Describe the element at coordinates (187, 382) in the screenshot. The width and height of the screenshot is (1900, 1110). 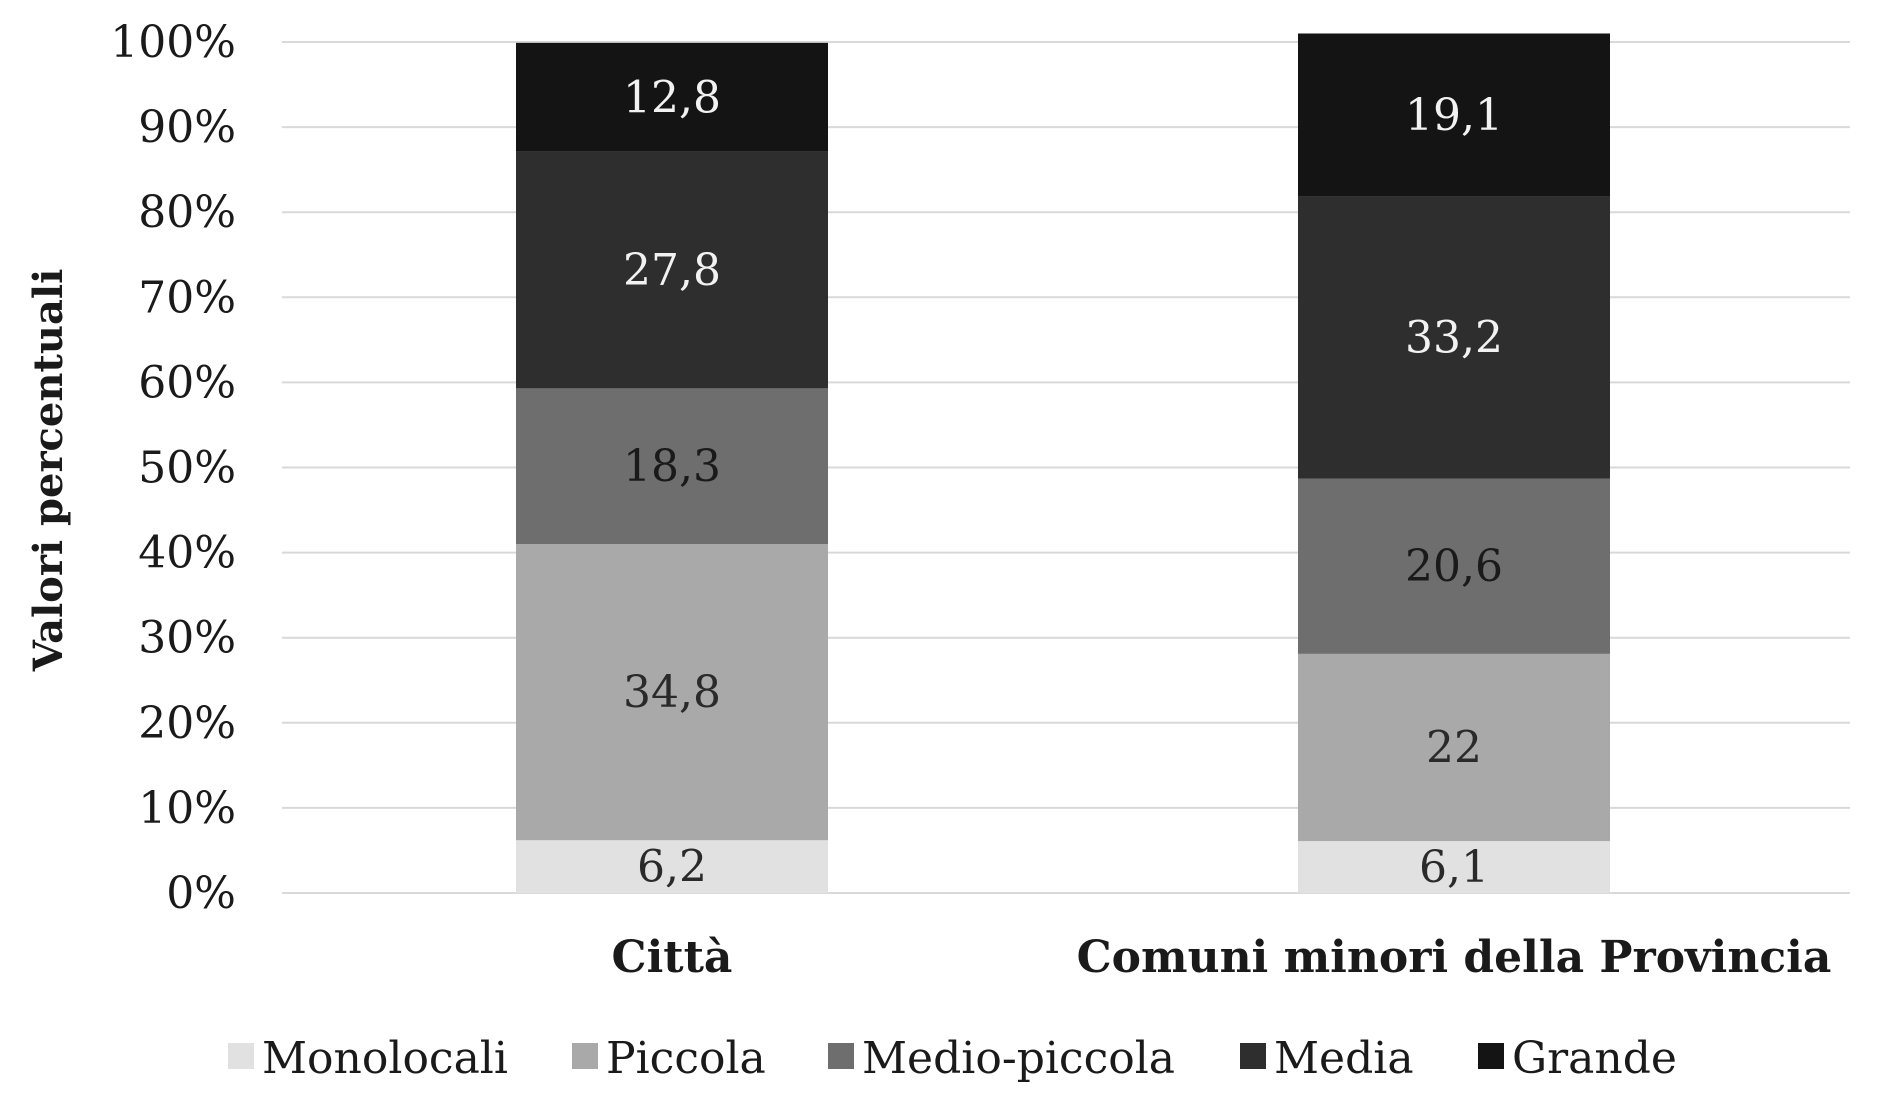
I see `y-tick-label: 60%` at that location.